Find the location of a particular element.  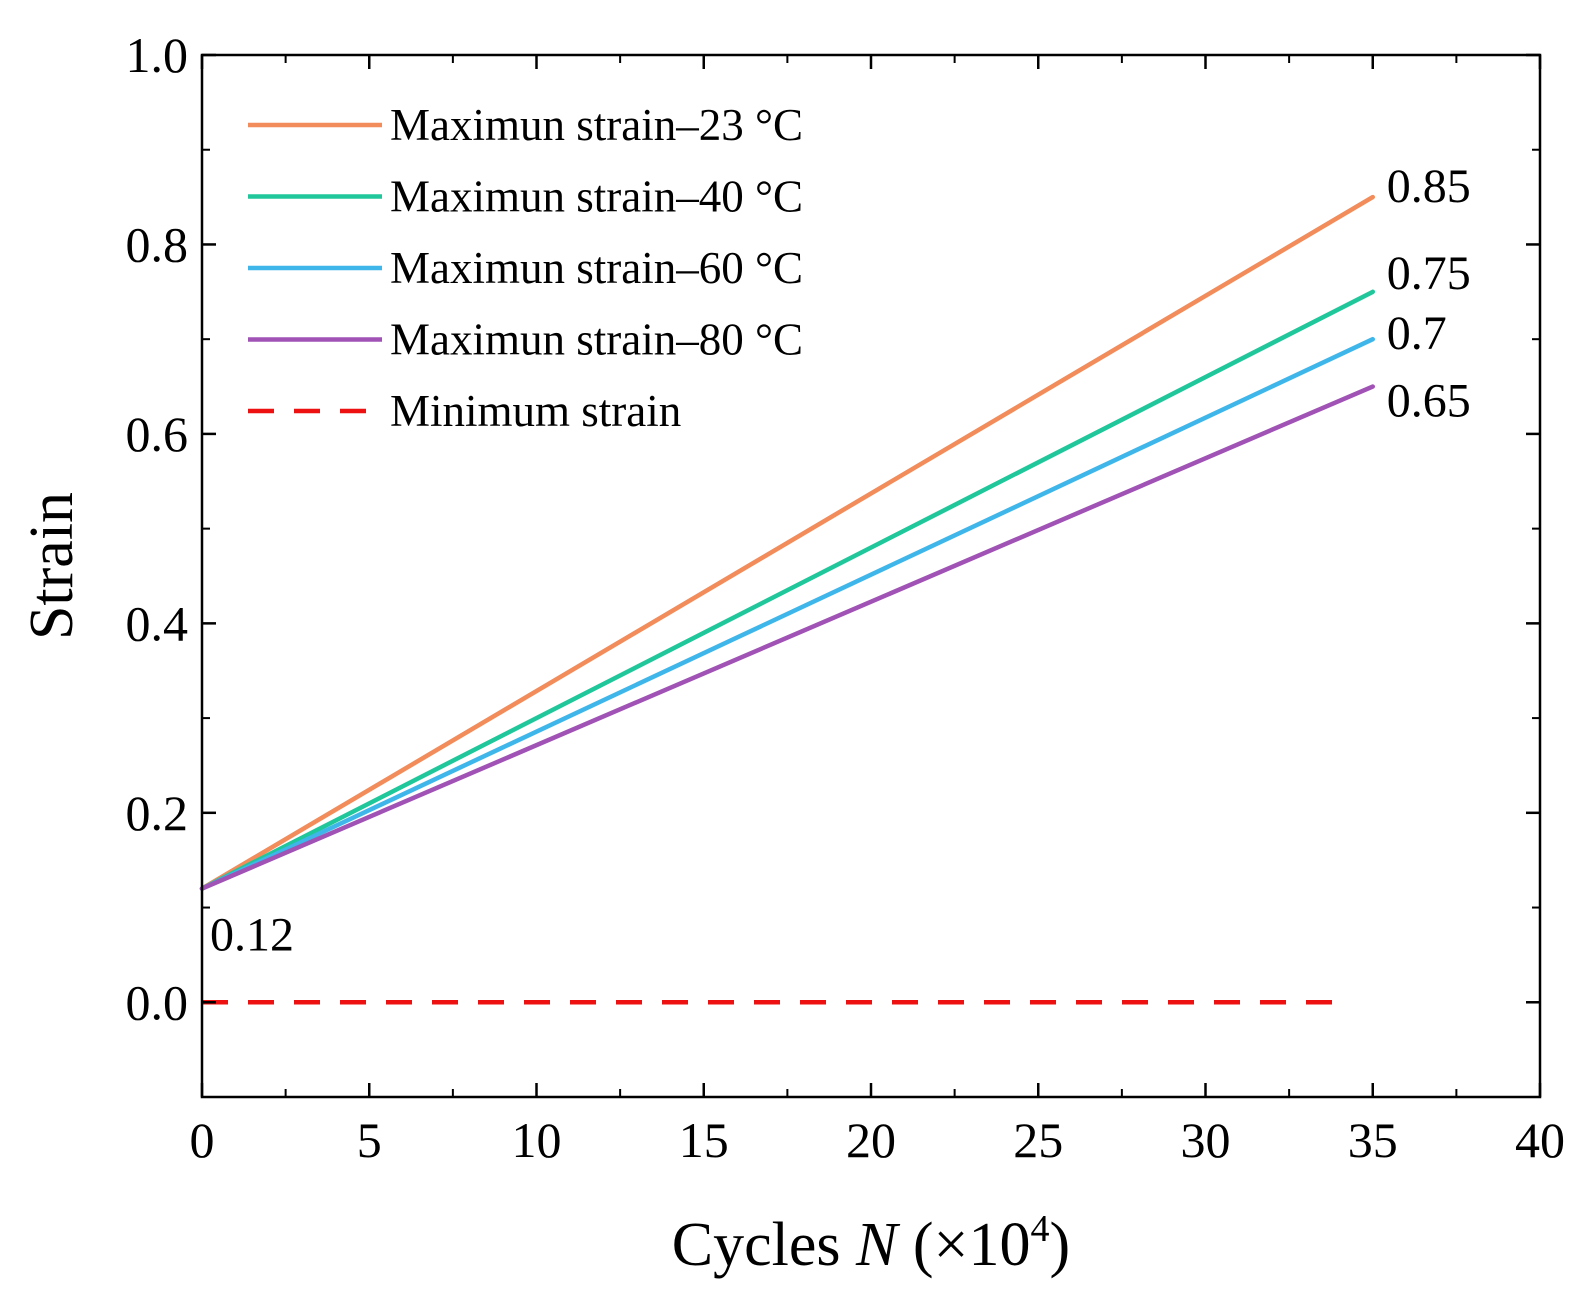

x-tick-label: 35 is located at coordinates (1373, 1140).